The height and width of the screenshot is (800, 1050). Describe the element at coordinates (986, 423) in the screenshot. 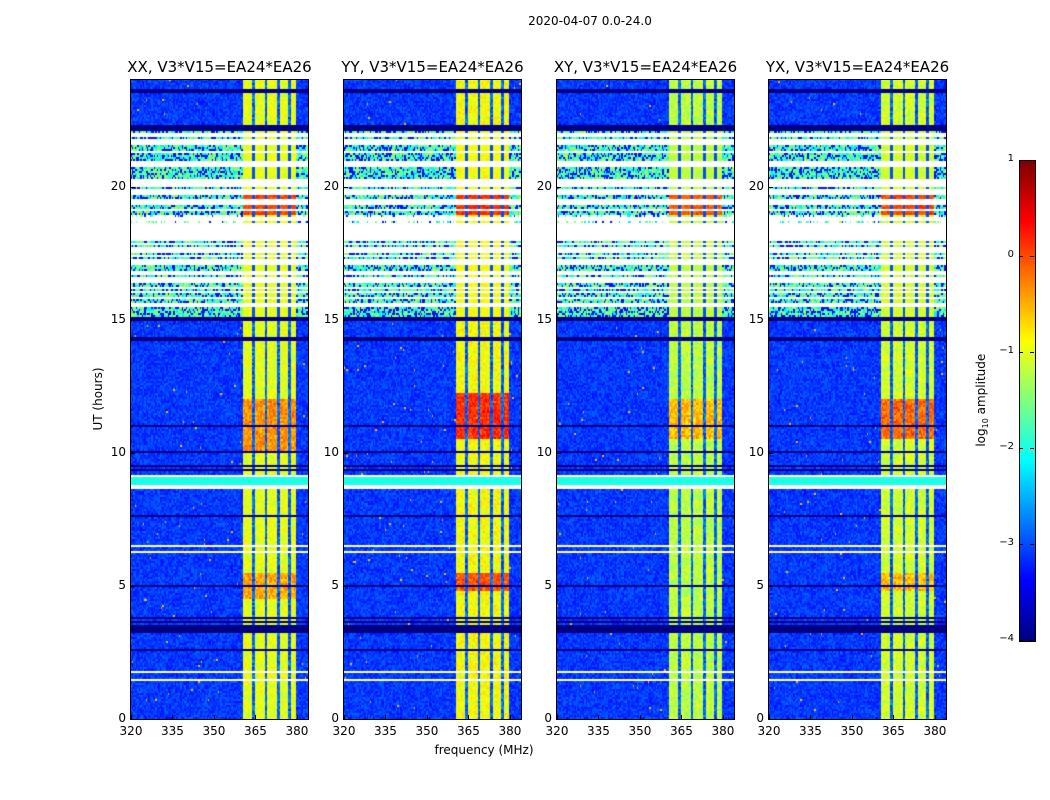

I see `colorbar-label-sub: 10` at that location.